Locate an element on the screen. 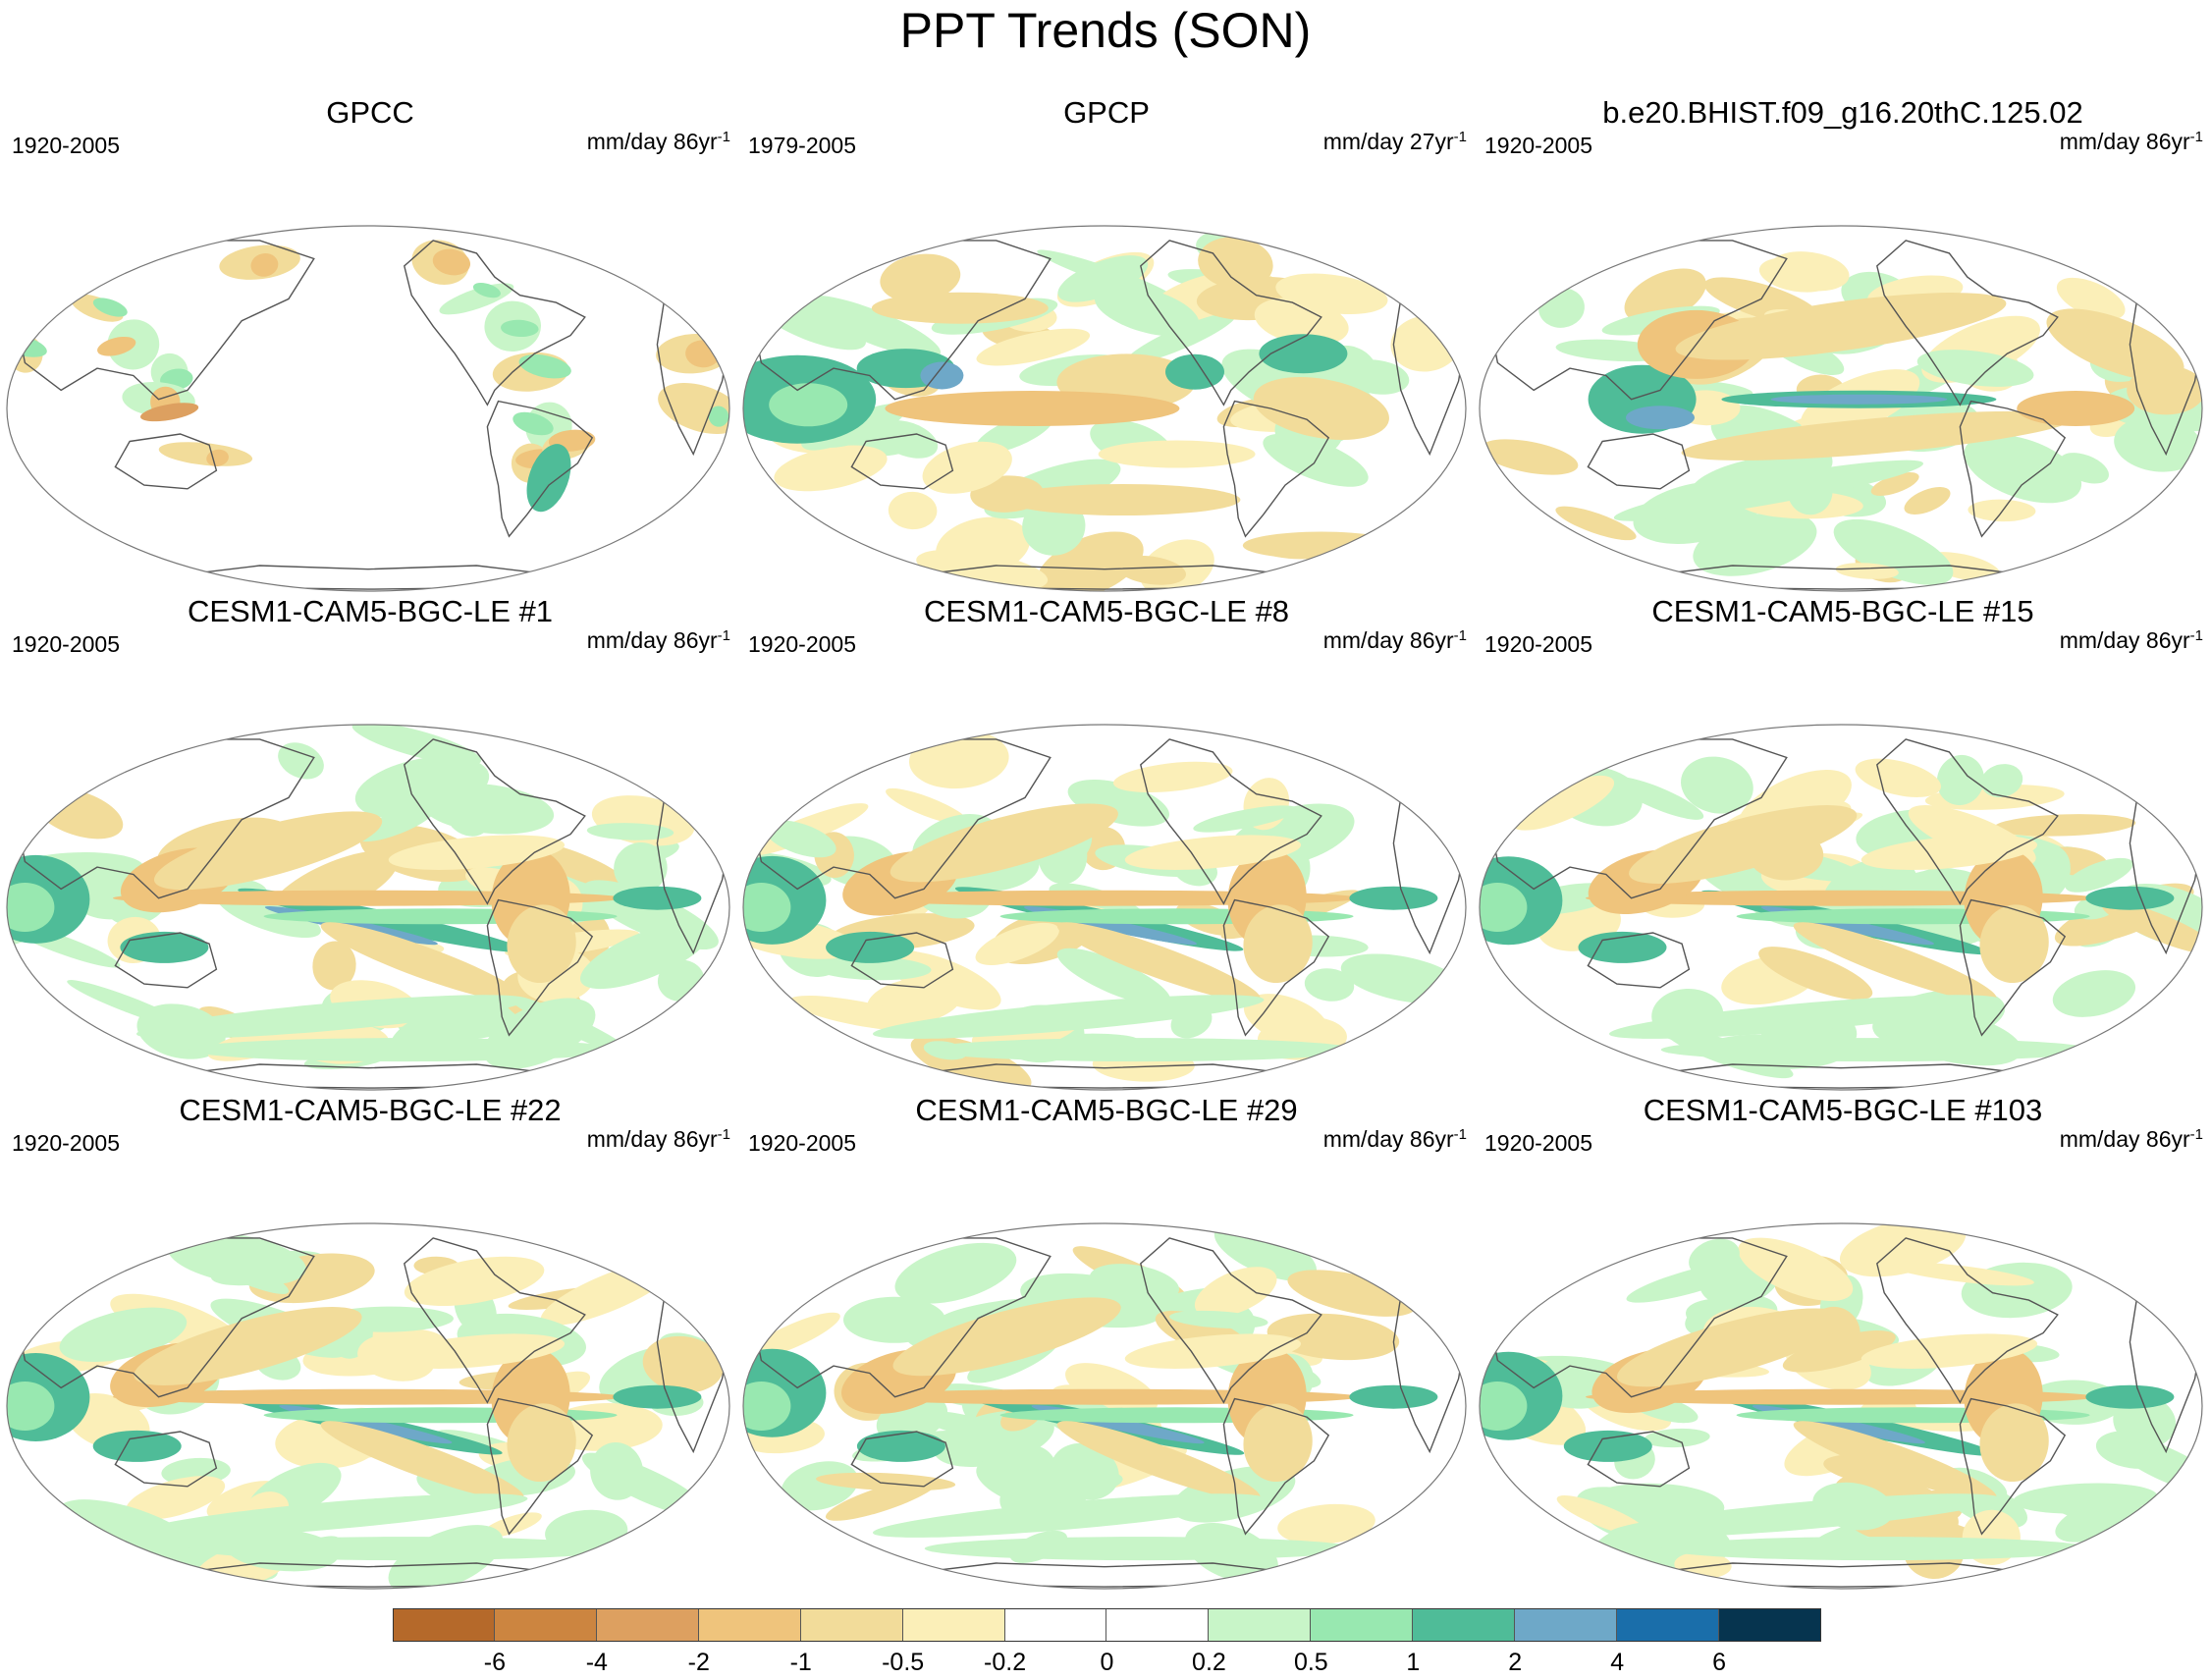 The image size is (2211, 1680). globe-background is located at coordinates (368, 408).